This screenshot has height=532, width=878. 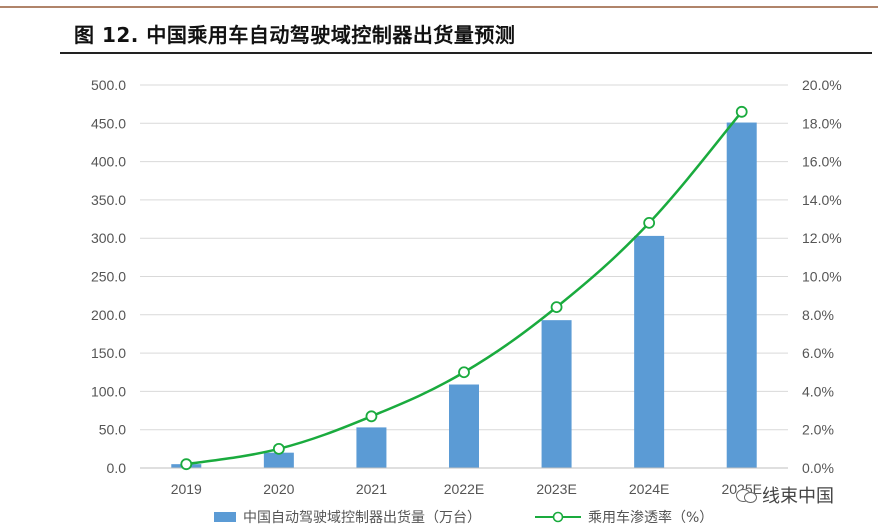 I want to click on right-tick-label: 12.0%, so click(x=822, y=238).